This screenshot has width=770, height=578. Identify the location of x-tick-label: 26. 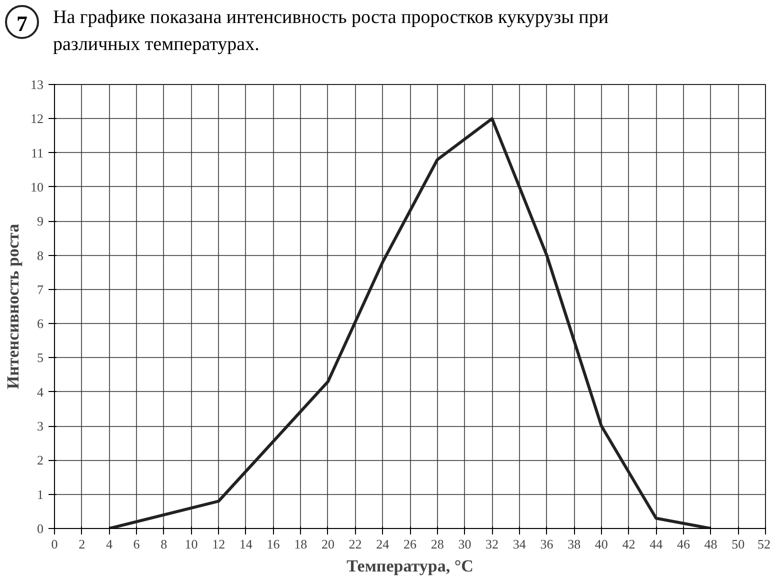
(410, 544).